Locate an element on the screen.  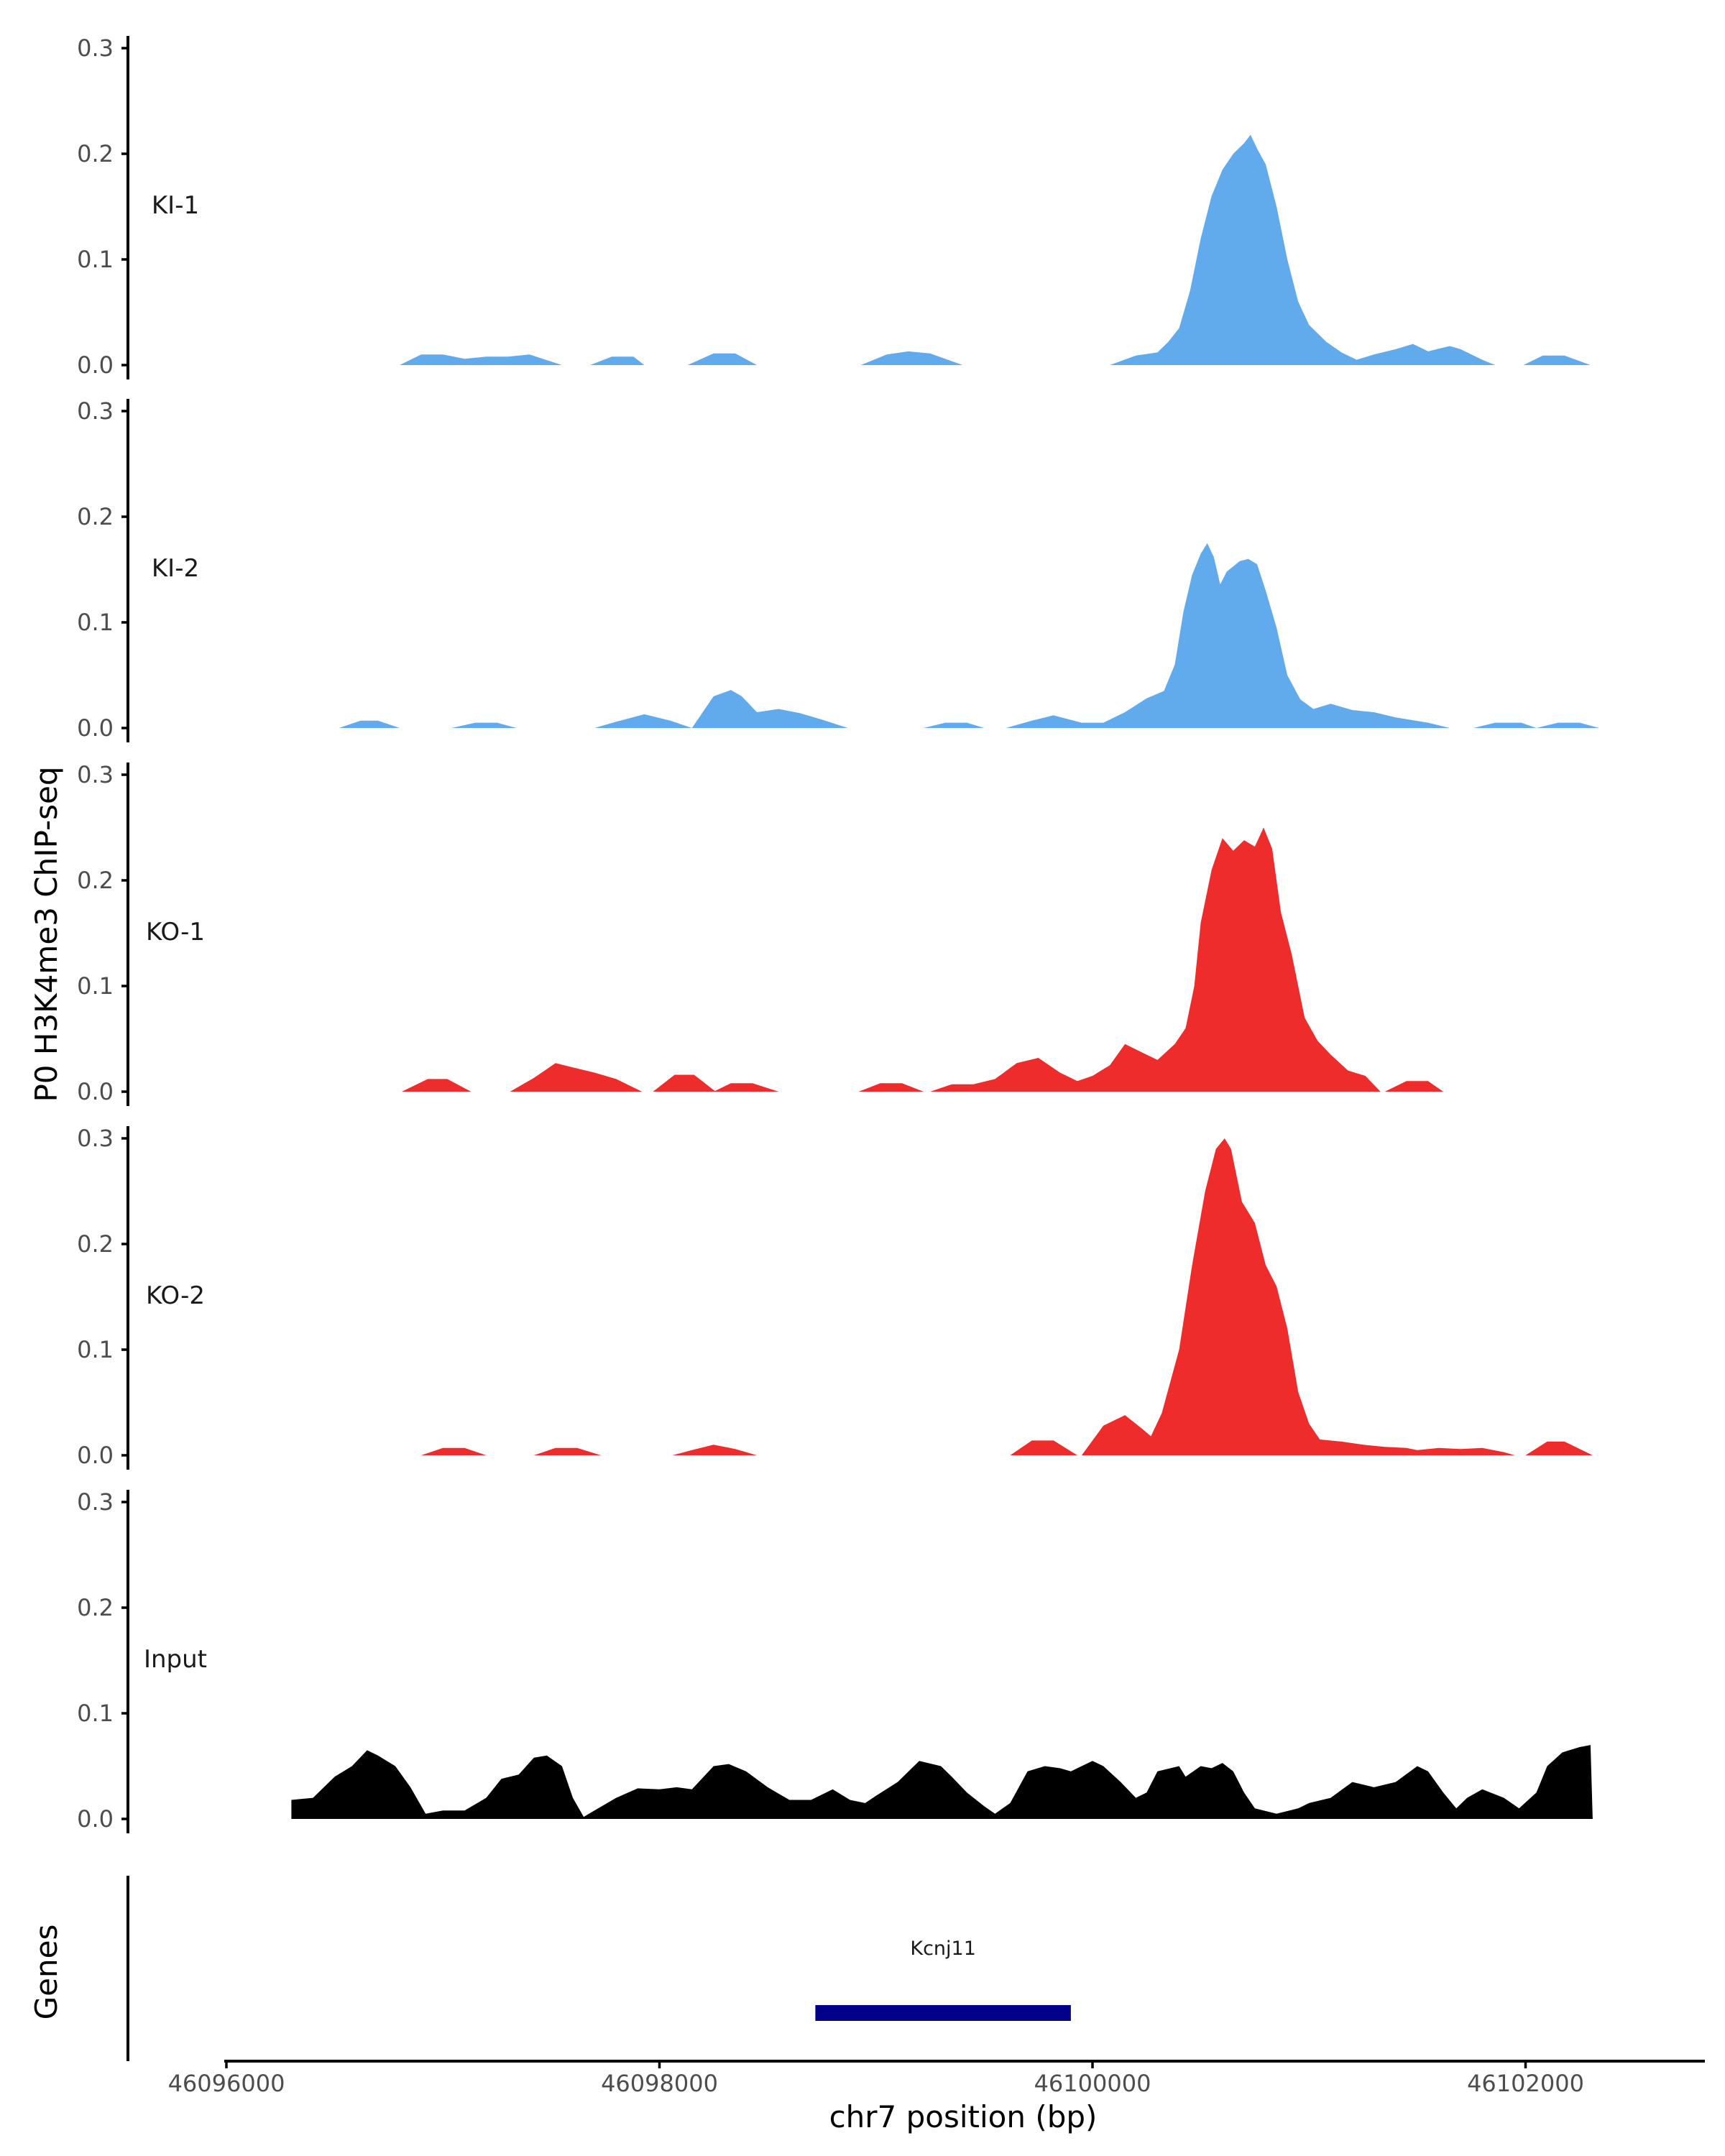
x-tick-label: 46102000 is located at coordinates (1525, 2083).